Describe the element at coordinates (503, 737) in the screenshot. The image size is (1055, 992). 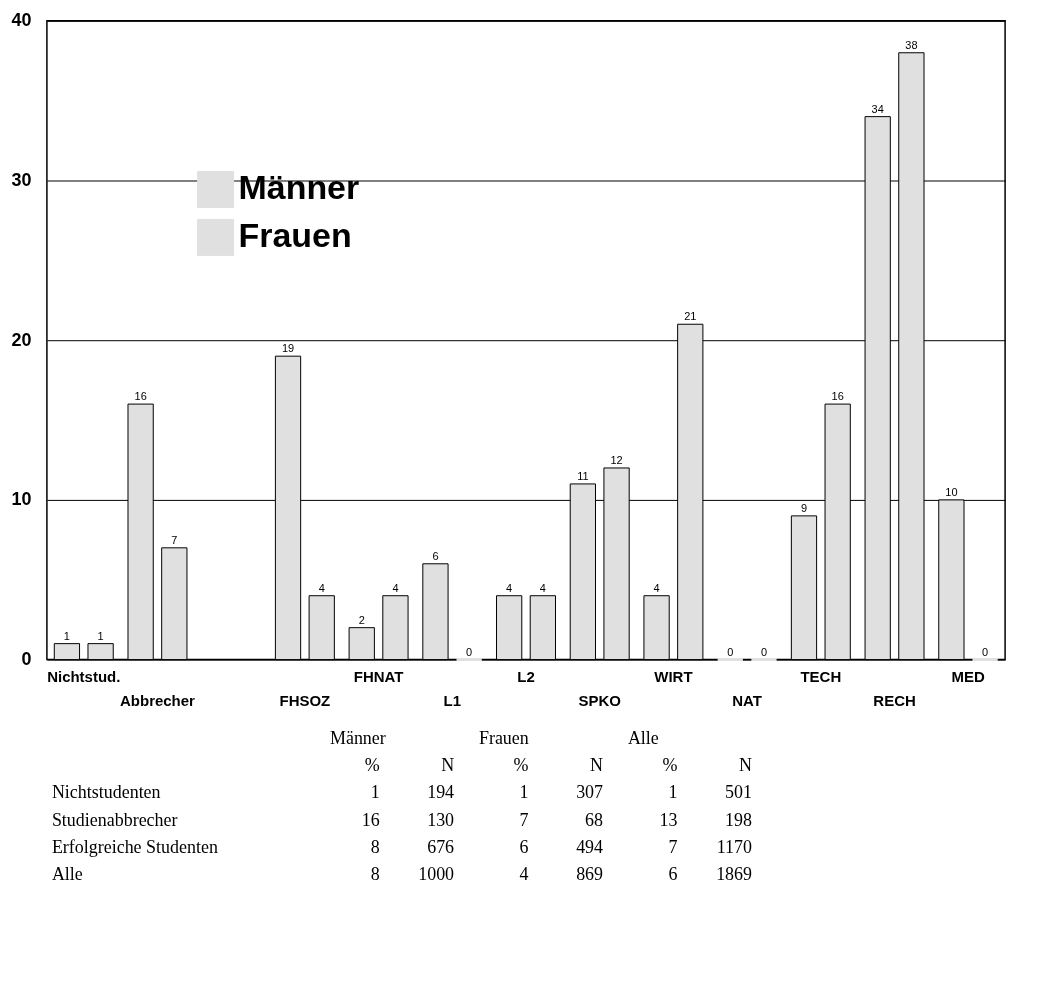
I see `text: Frauen` at that location.